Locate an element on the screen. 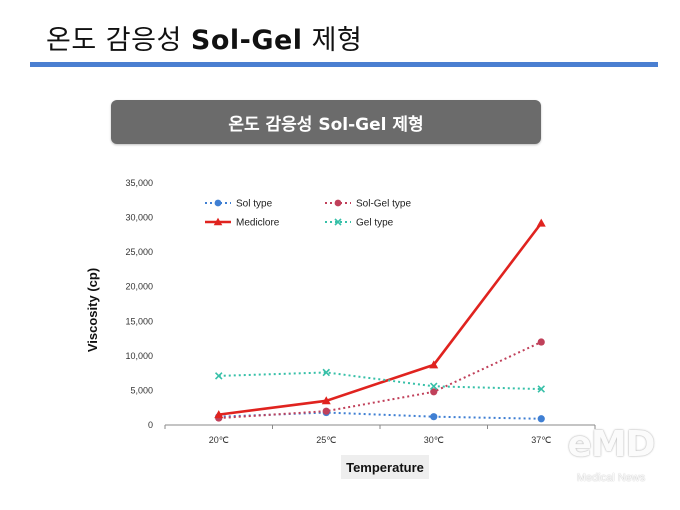 This screenshot has height=510, width=680. series-gel-type is located at coordinates (380, 380).